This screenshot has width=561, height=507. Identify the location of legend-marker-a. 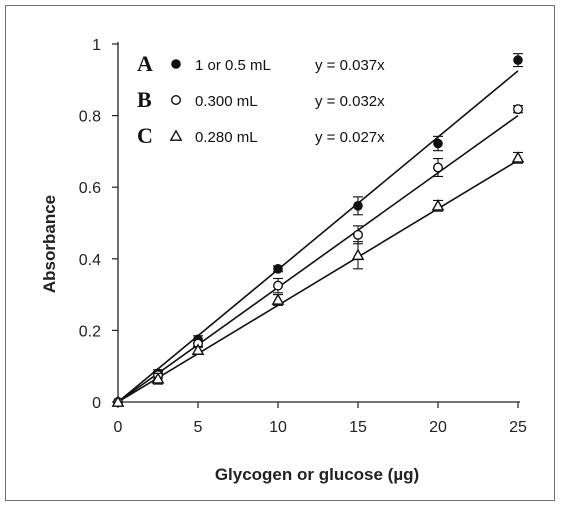
(176, 64).